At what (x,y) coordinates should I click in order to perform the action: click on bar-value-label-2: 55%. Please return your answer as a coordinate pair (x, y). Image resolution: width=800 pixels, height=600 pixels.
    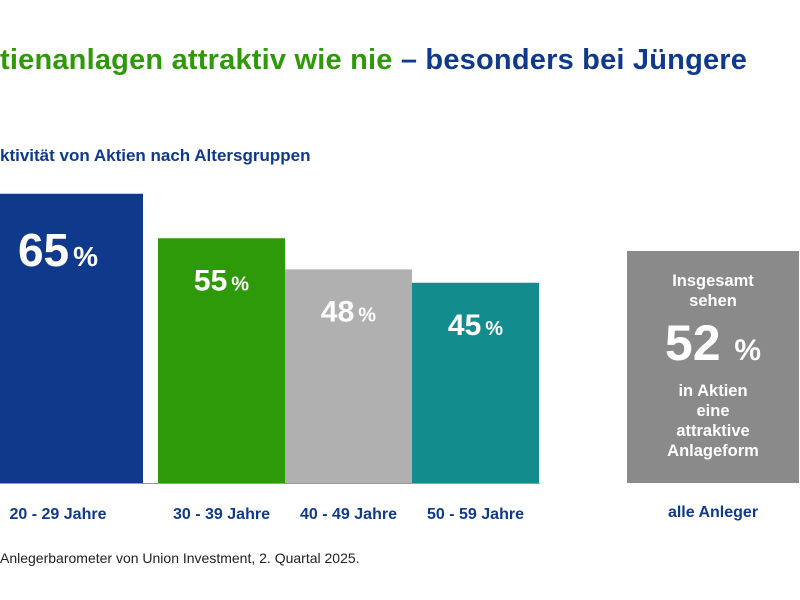
    Looking at the image, I should click on (221, 280).